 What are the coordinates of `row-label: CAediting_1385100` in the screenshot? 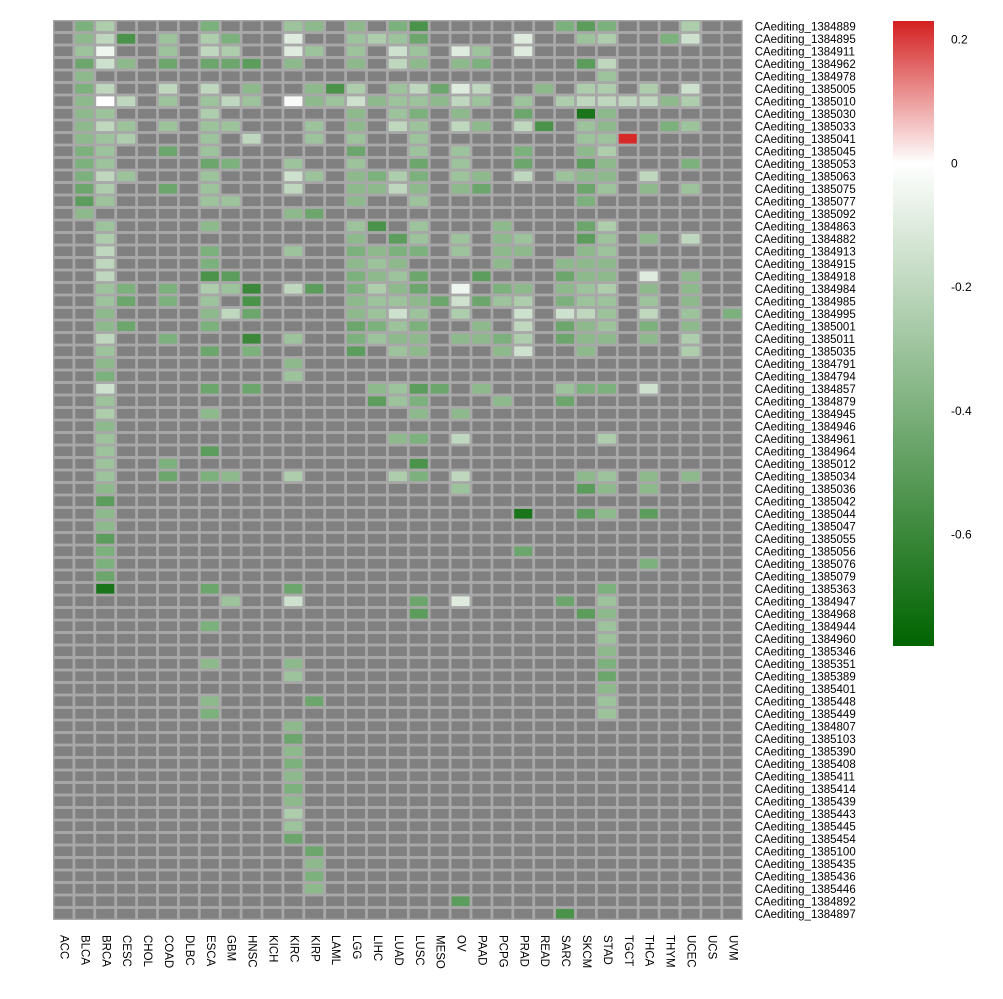 It's located at (805, 852).